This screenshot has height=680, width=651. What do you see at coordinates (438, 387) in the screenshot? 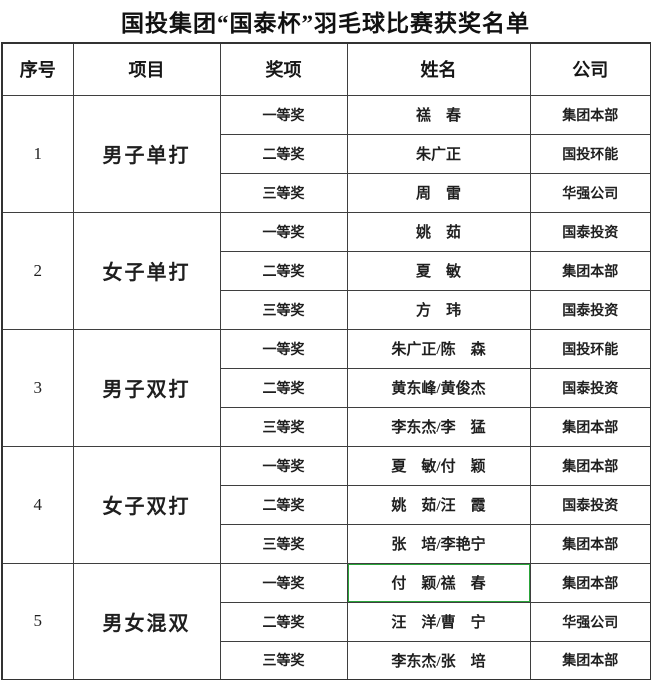
I see `name-cell: 黄东峰/黄俊杰` at bounding box center [438, 387].